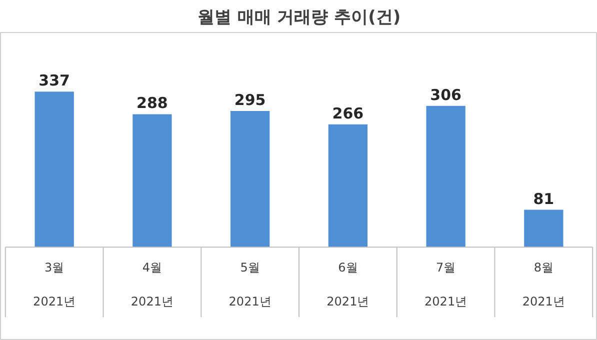  What do you see at coordinates (543, 199) in the screenshot?
I see `data-label: 81` at bounding box center [543, 199].